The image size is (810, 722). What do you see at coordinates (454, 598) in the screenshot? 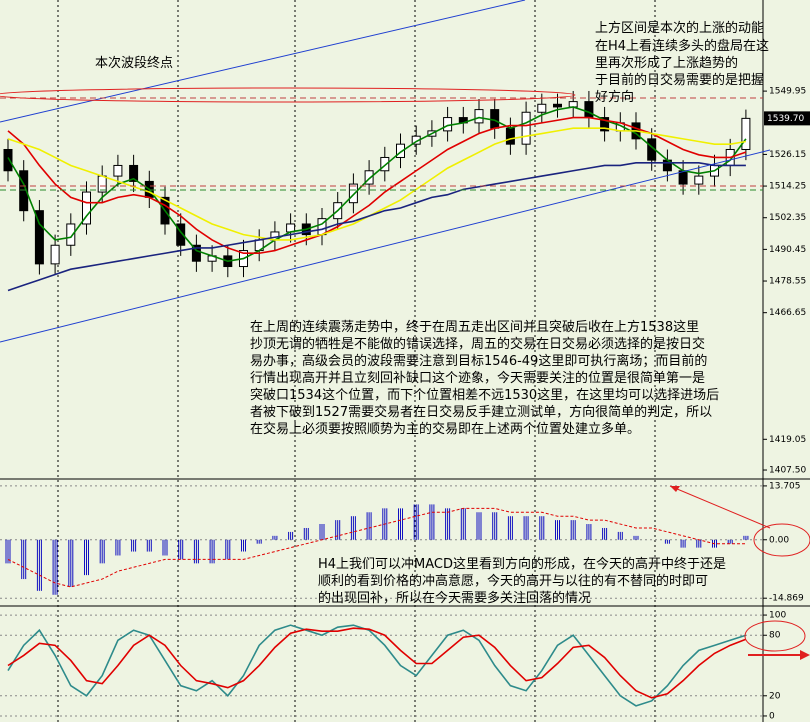
I see `annotation: 的出现回补，所以在今天需要多关注回落的情况` at bounding box center [454, 598].